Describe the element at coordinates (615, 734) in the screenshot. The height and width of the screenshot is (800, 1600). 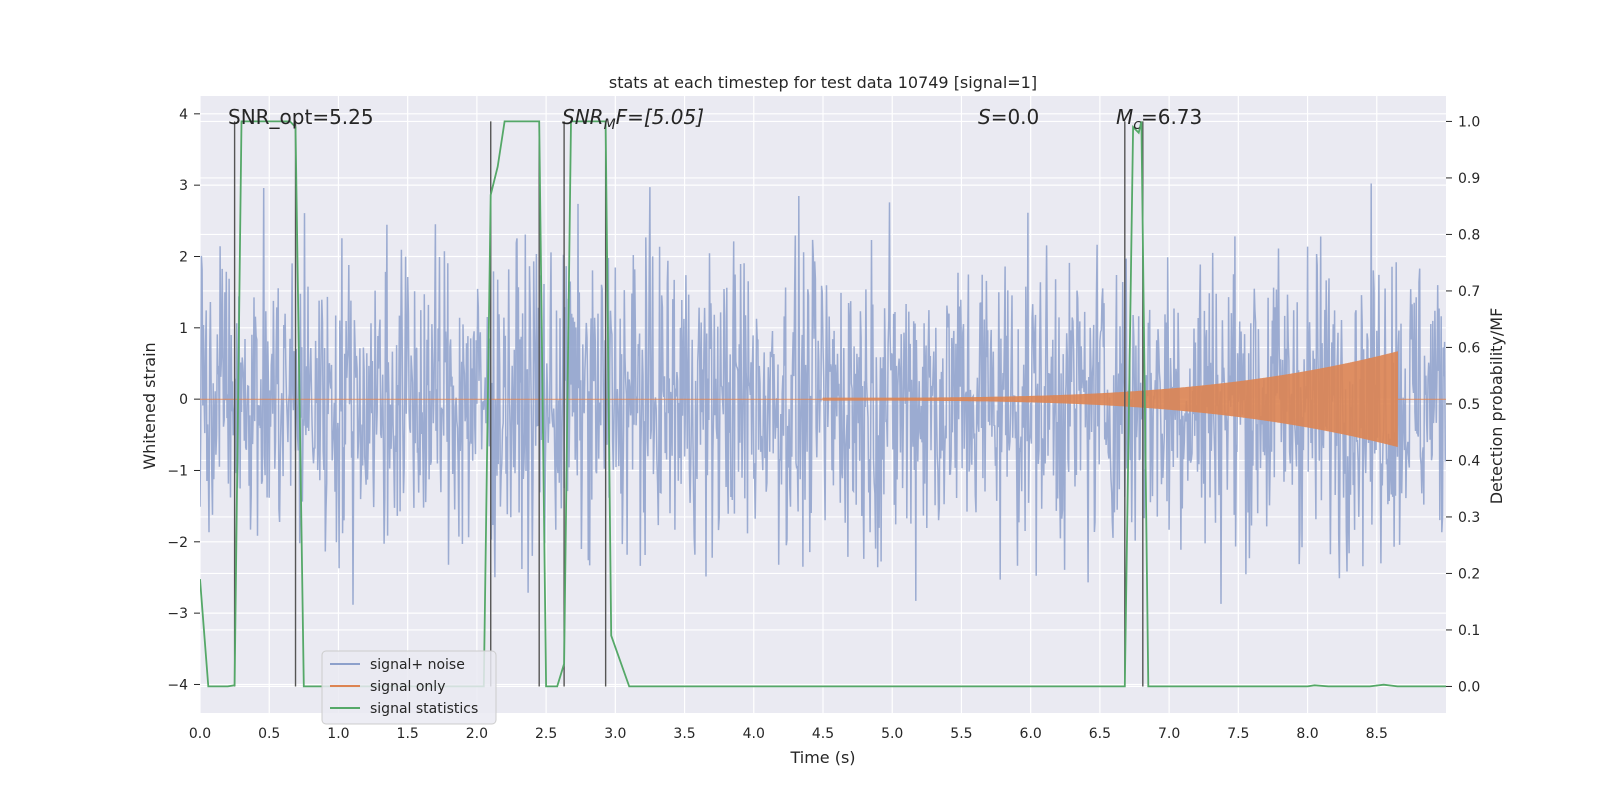
I see `x-tick-label: 3.0` at that location.